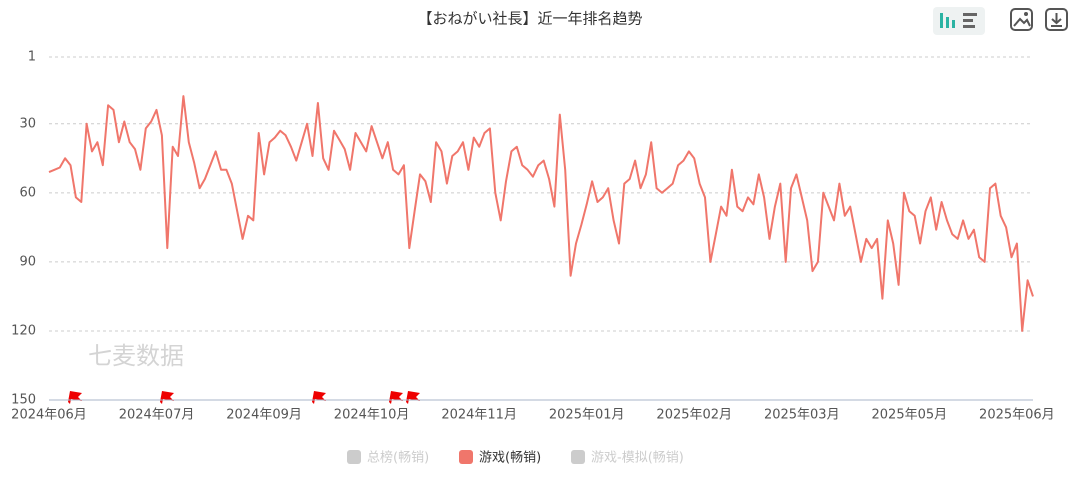 Image resolution: width=1080 pixels, height=484 pixels. Describe the element at coordinates (694, 415) in the screenshot. I see `x-tick-label: 2025年02月` at that location.